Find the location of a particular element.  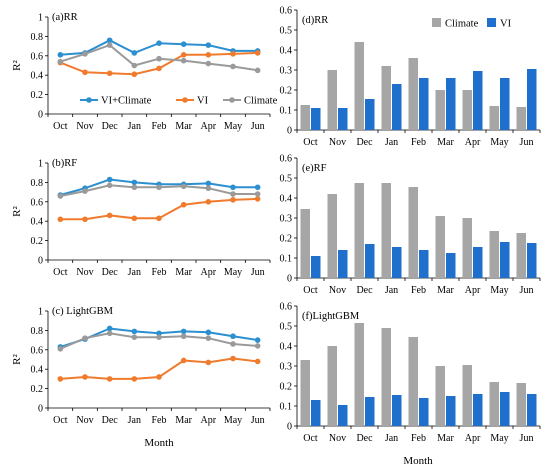

panel-title: (a)RR is located at coordinates (65, 17).